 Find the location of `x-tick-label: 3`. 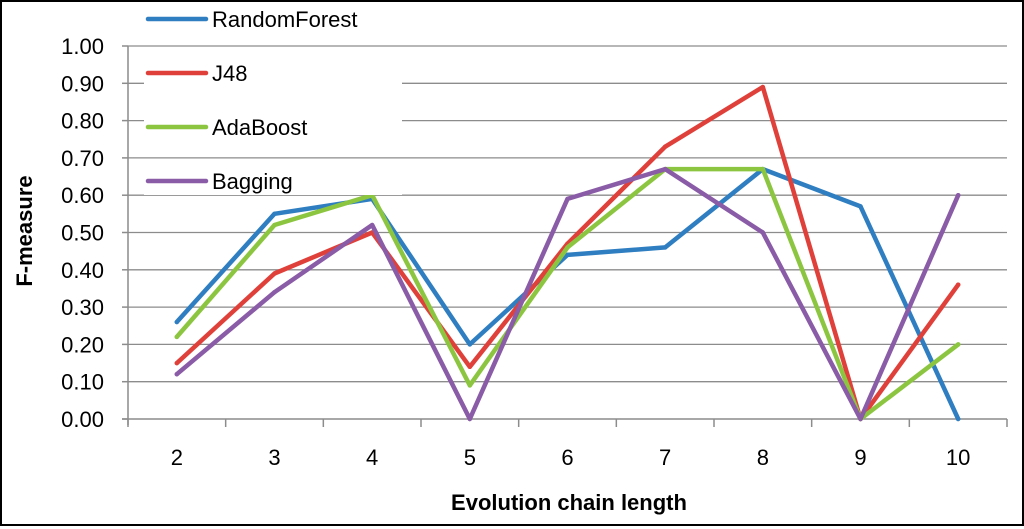

x-tick-label: 3 is located at coordinates (274, 457).